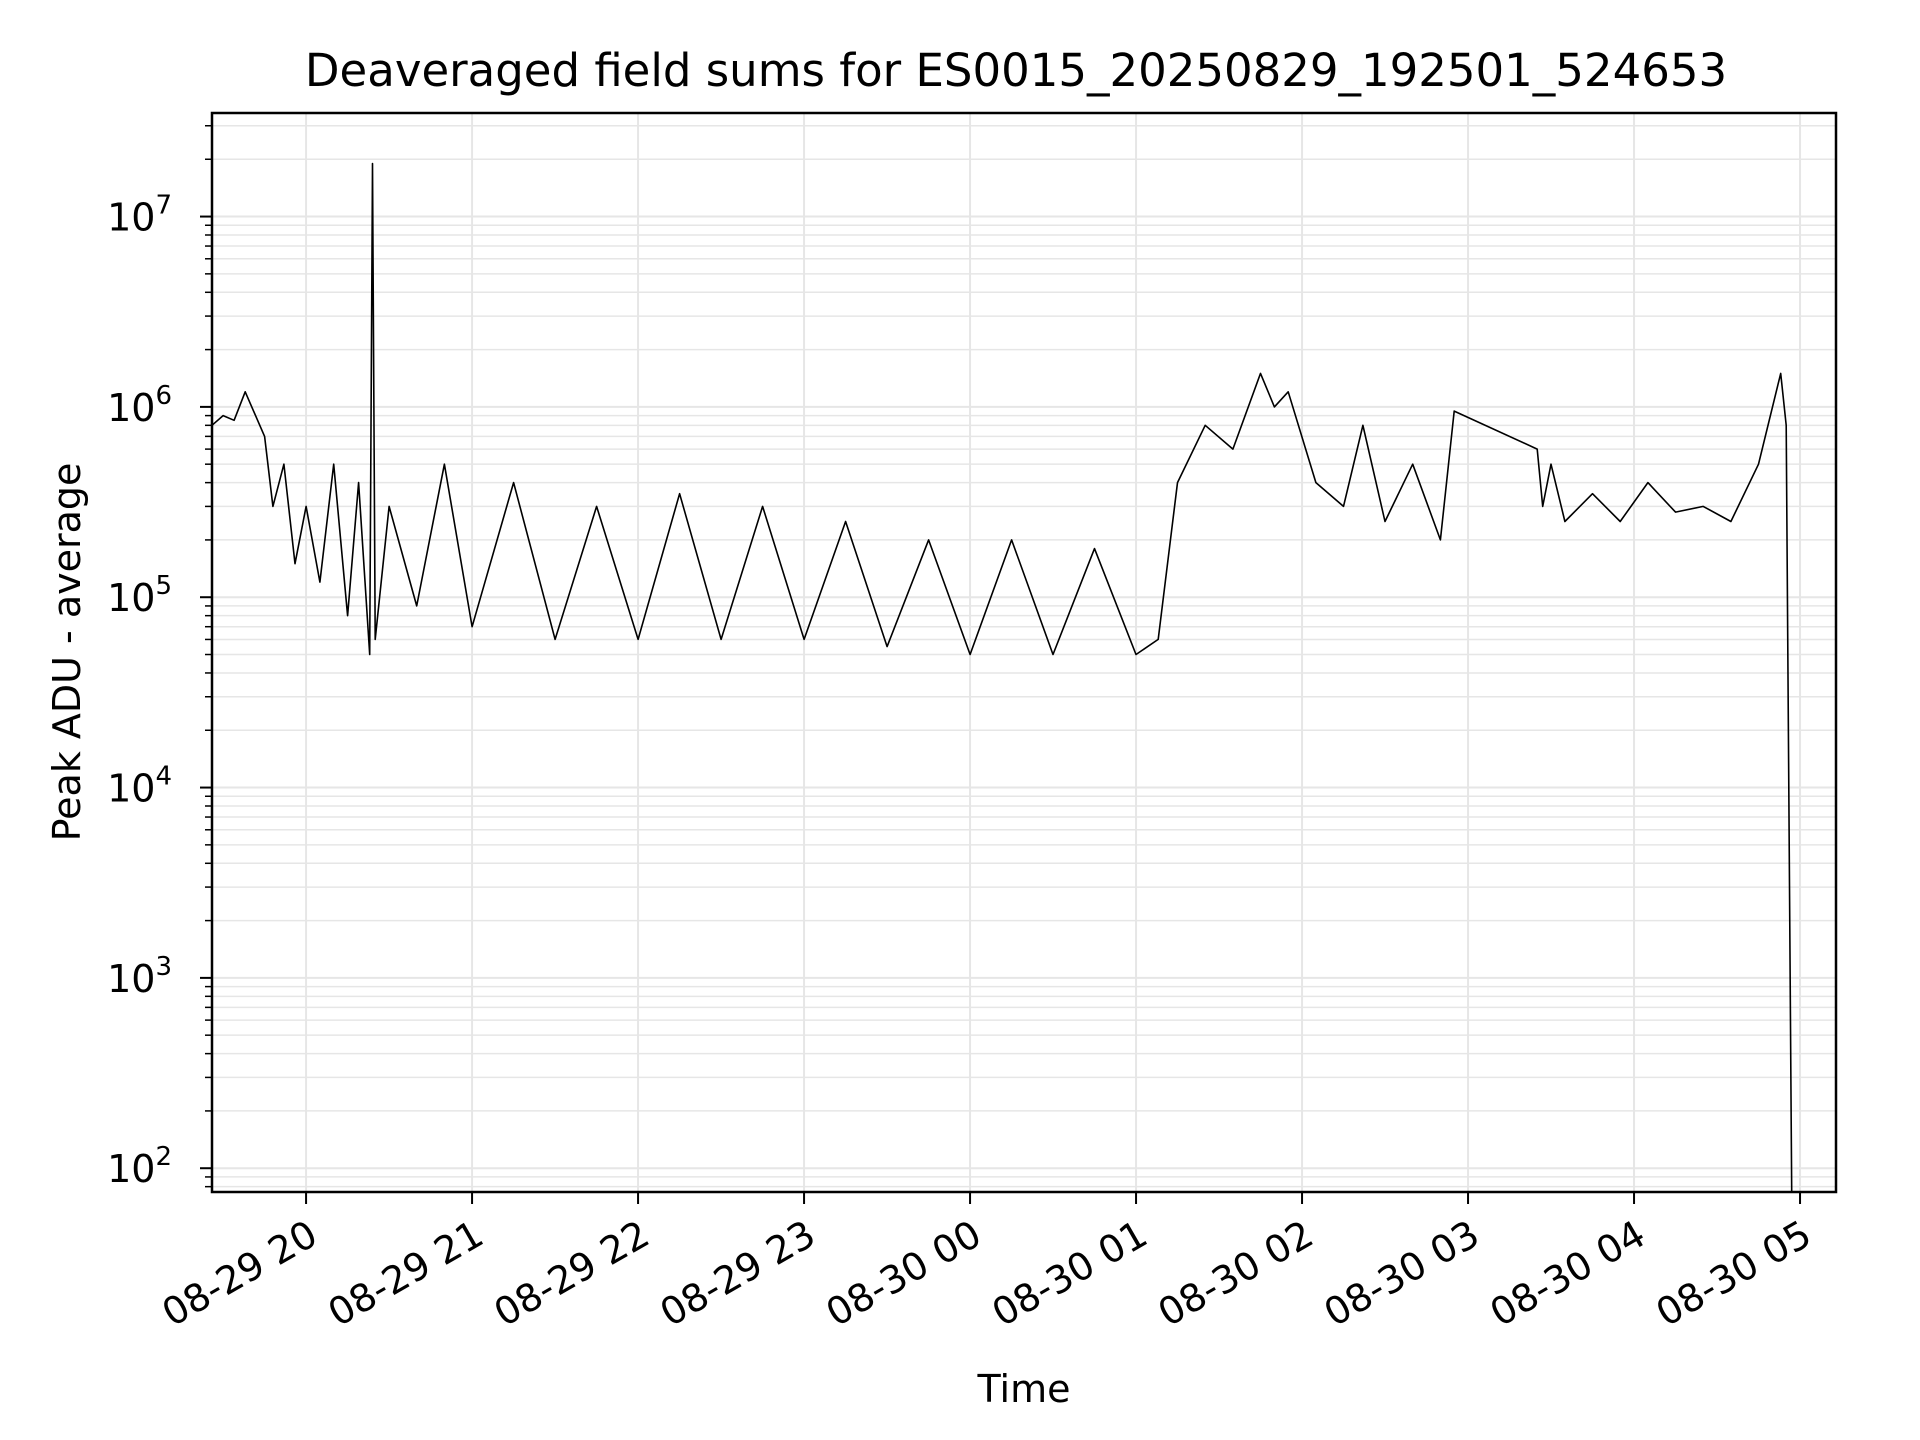  What do you see at coordinates (139, 786) in the screenshot?
I see `y-tick-label: 104` at bounding box center [139, 786].